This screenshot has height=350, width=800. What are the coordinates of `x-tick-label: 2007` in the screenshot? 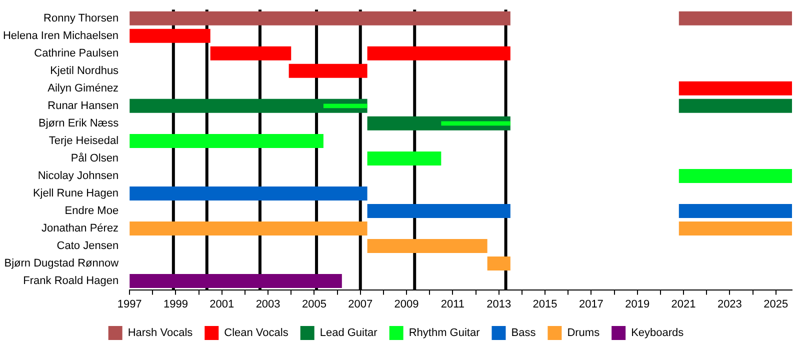 It's located at (360, 304).